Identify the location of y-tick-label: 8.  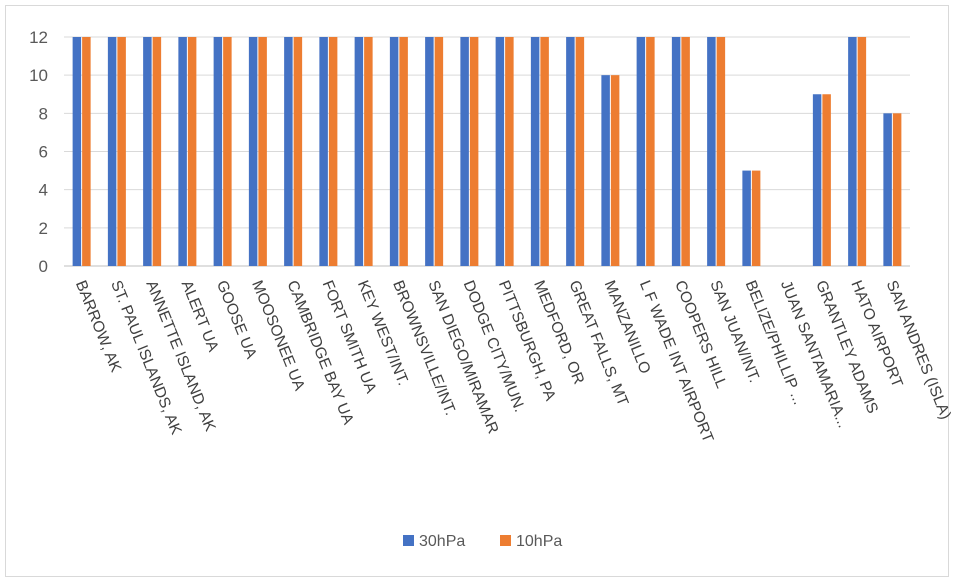
(43, 113).